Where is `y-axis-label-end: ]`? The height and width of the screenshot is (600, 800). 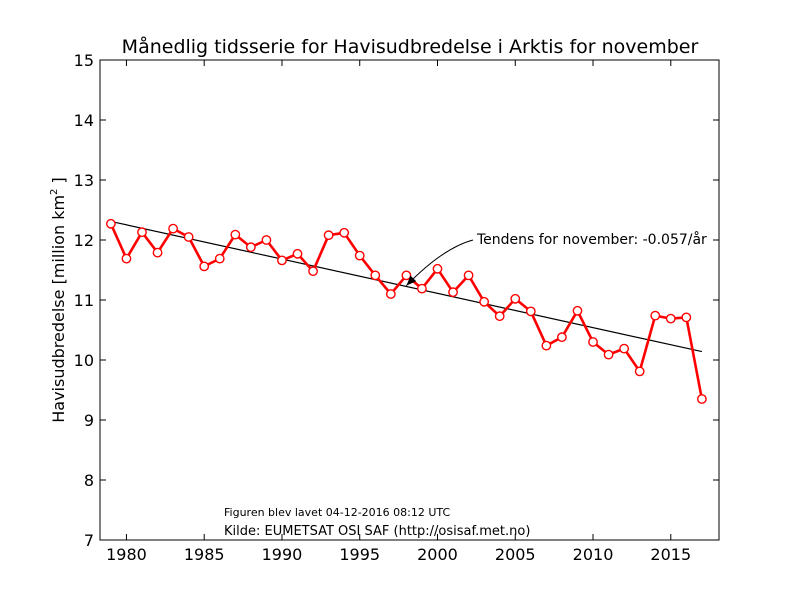
y-axis-label-end: ] is located at coordinates (58, 182).